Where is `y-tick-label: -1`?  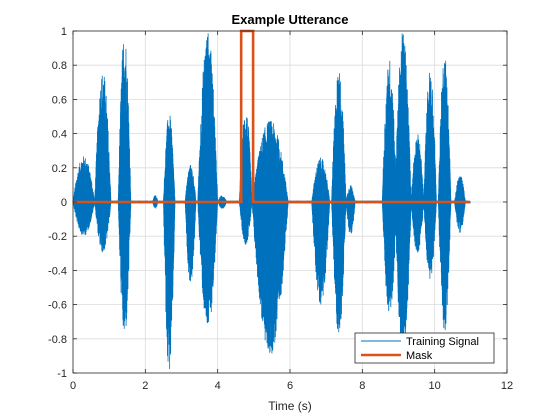
y-tick-label: -1 is located at coordinates (62, 374).